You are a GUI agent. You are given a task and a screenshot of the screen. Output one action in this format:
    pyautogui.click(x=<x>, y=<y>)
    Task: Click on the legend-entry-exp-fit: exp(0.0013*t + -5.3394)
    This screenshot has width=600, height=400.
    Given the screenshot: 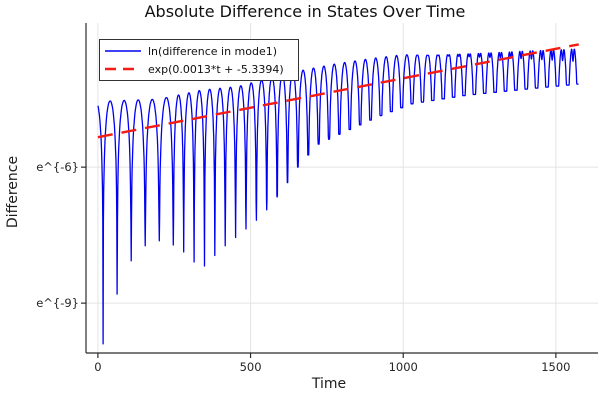 What is the action you would take?
    pyautogui.click(x=199, y=69)
    